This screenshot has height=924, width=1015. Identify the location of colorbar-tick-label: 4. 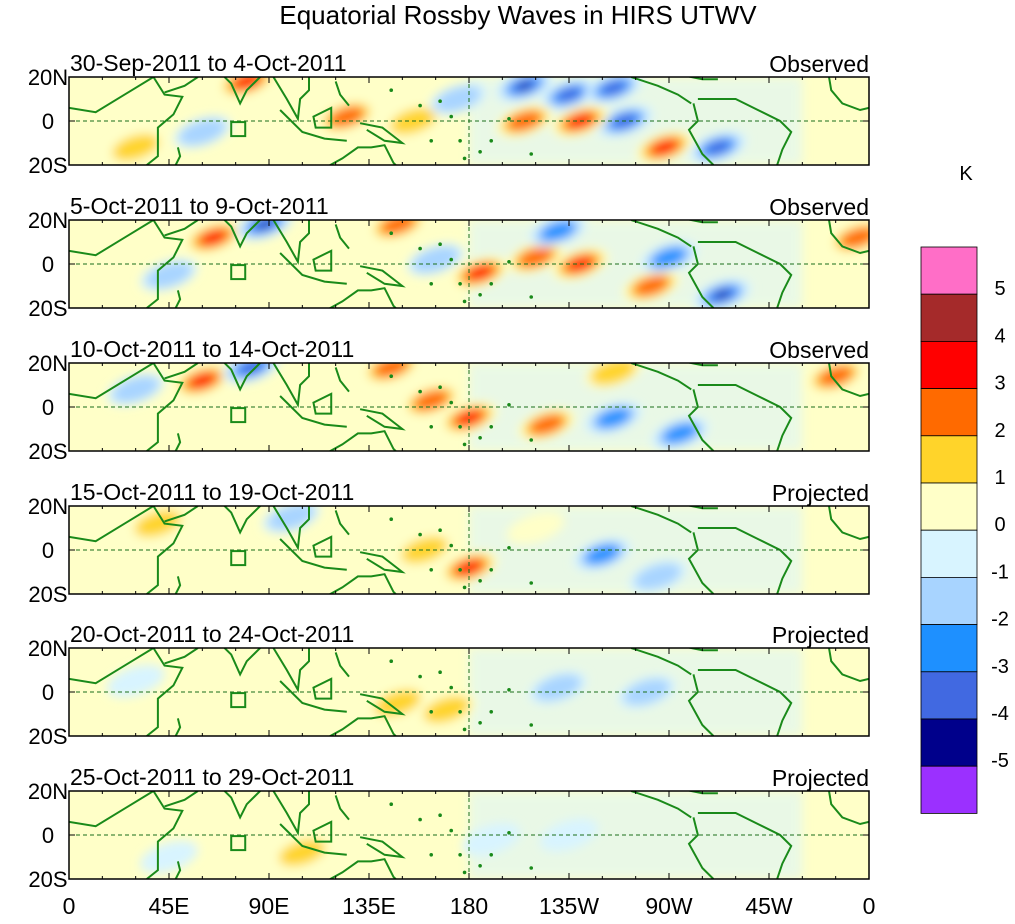
(999, 336).